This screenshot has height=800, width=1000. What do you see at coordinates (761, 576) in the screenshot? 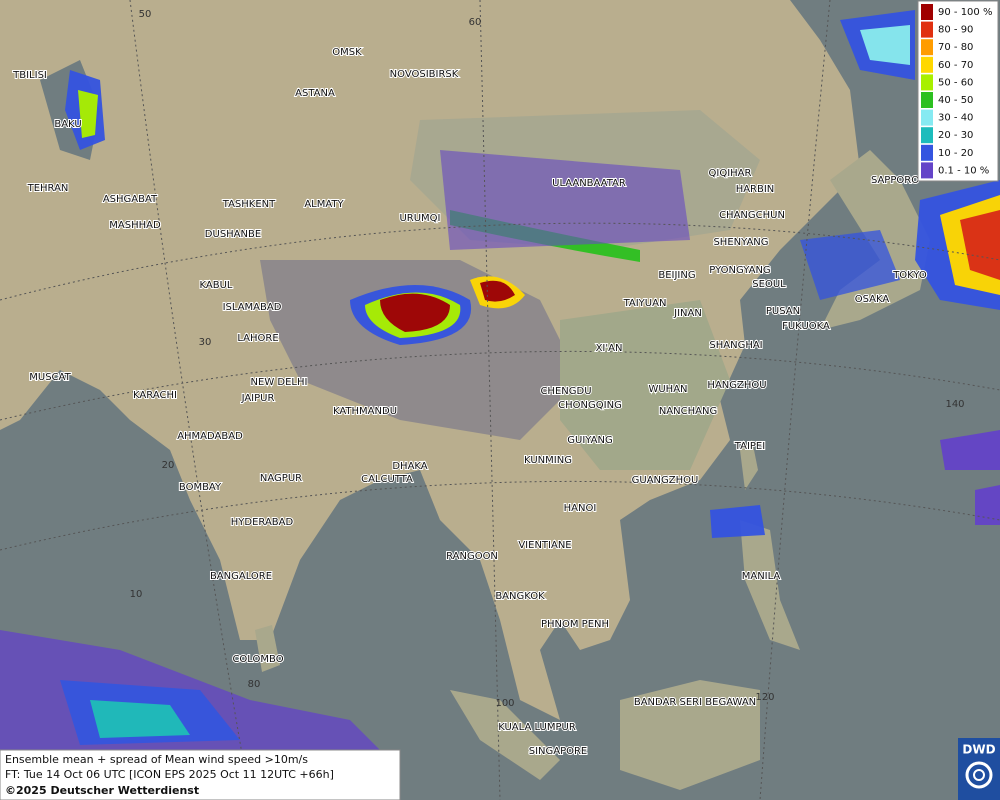
I see `city-label: MANILA` at bounding box center [761, 576].